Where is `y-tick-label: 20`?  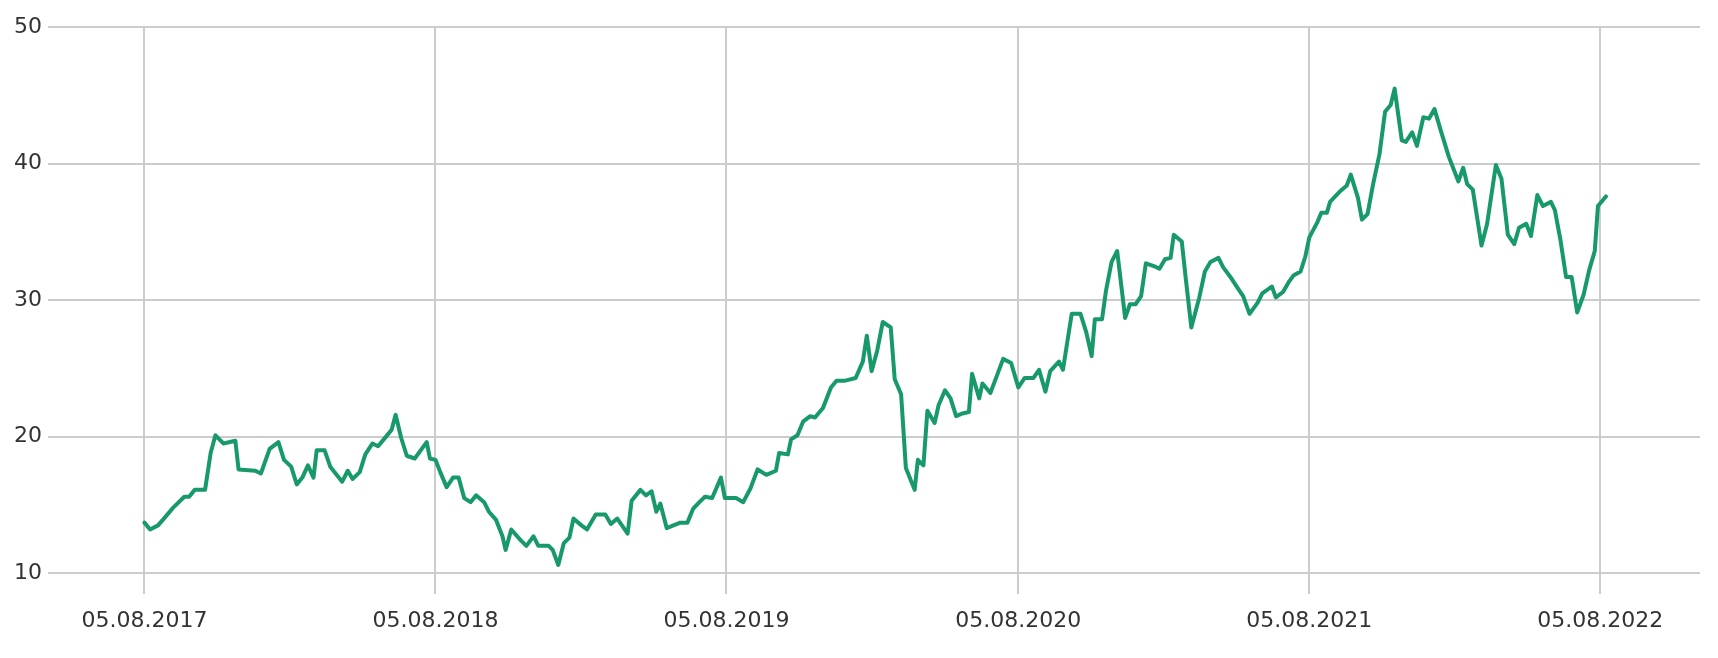
y-tick-label: 20 is located at coordinates (27, 435).